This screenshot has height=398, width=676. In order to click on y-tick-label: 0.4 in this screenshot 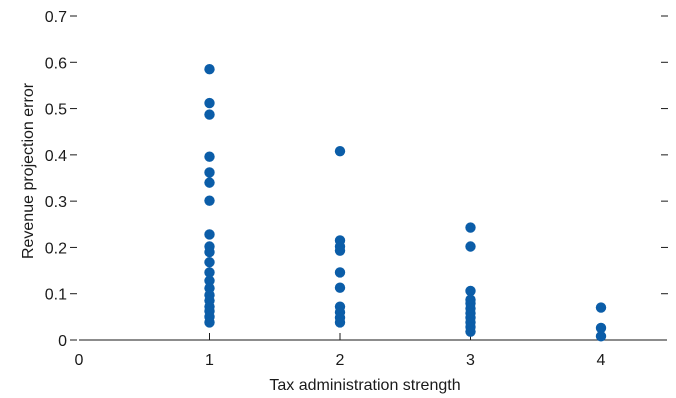, I will do `click(56, 156)`.